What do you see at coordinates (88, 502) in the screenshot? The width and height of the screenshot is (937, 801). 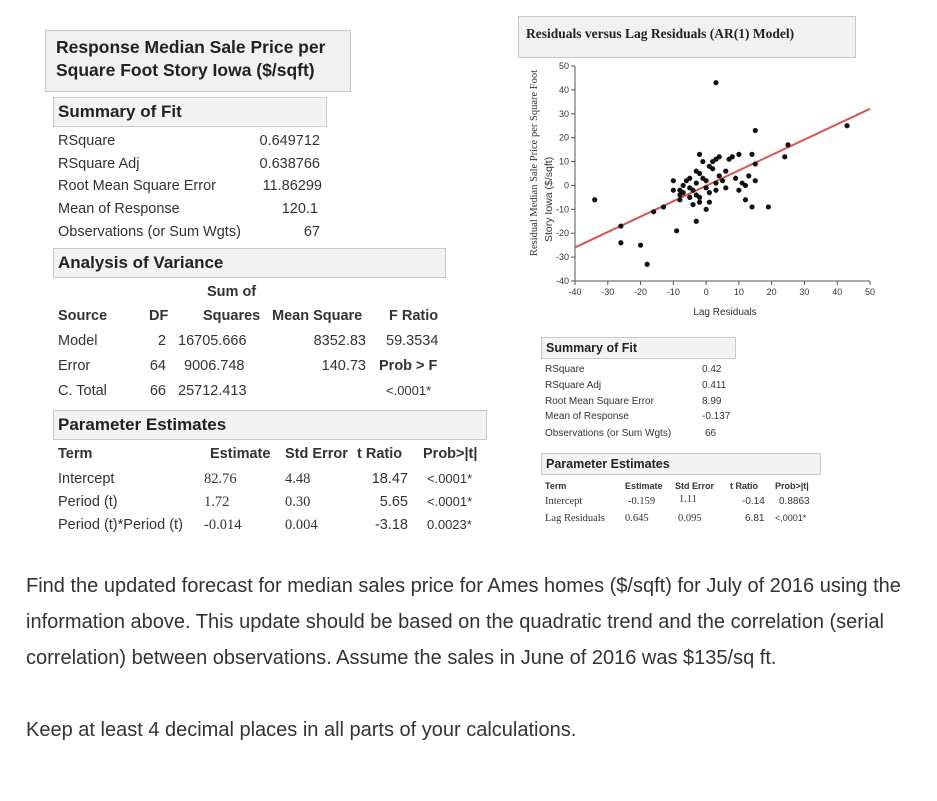 I see `param-term: Period (t)` at bounding box center [88, 502].